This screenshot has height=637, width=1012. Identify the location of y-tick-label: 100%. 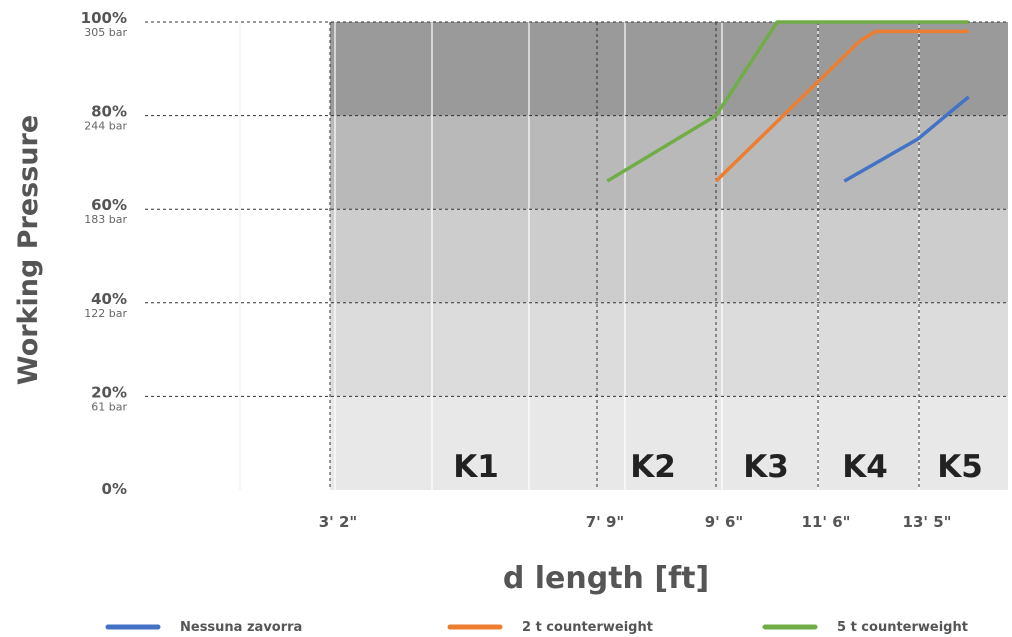
(104, 18).